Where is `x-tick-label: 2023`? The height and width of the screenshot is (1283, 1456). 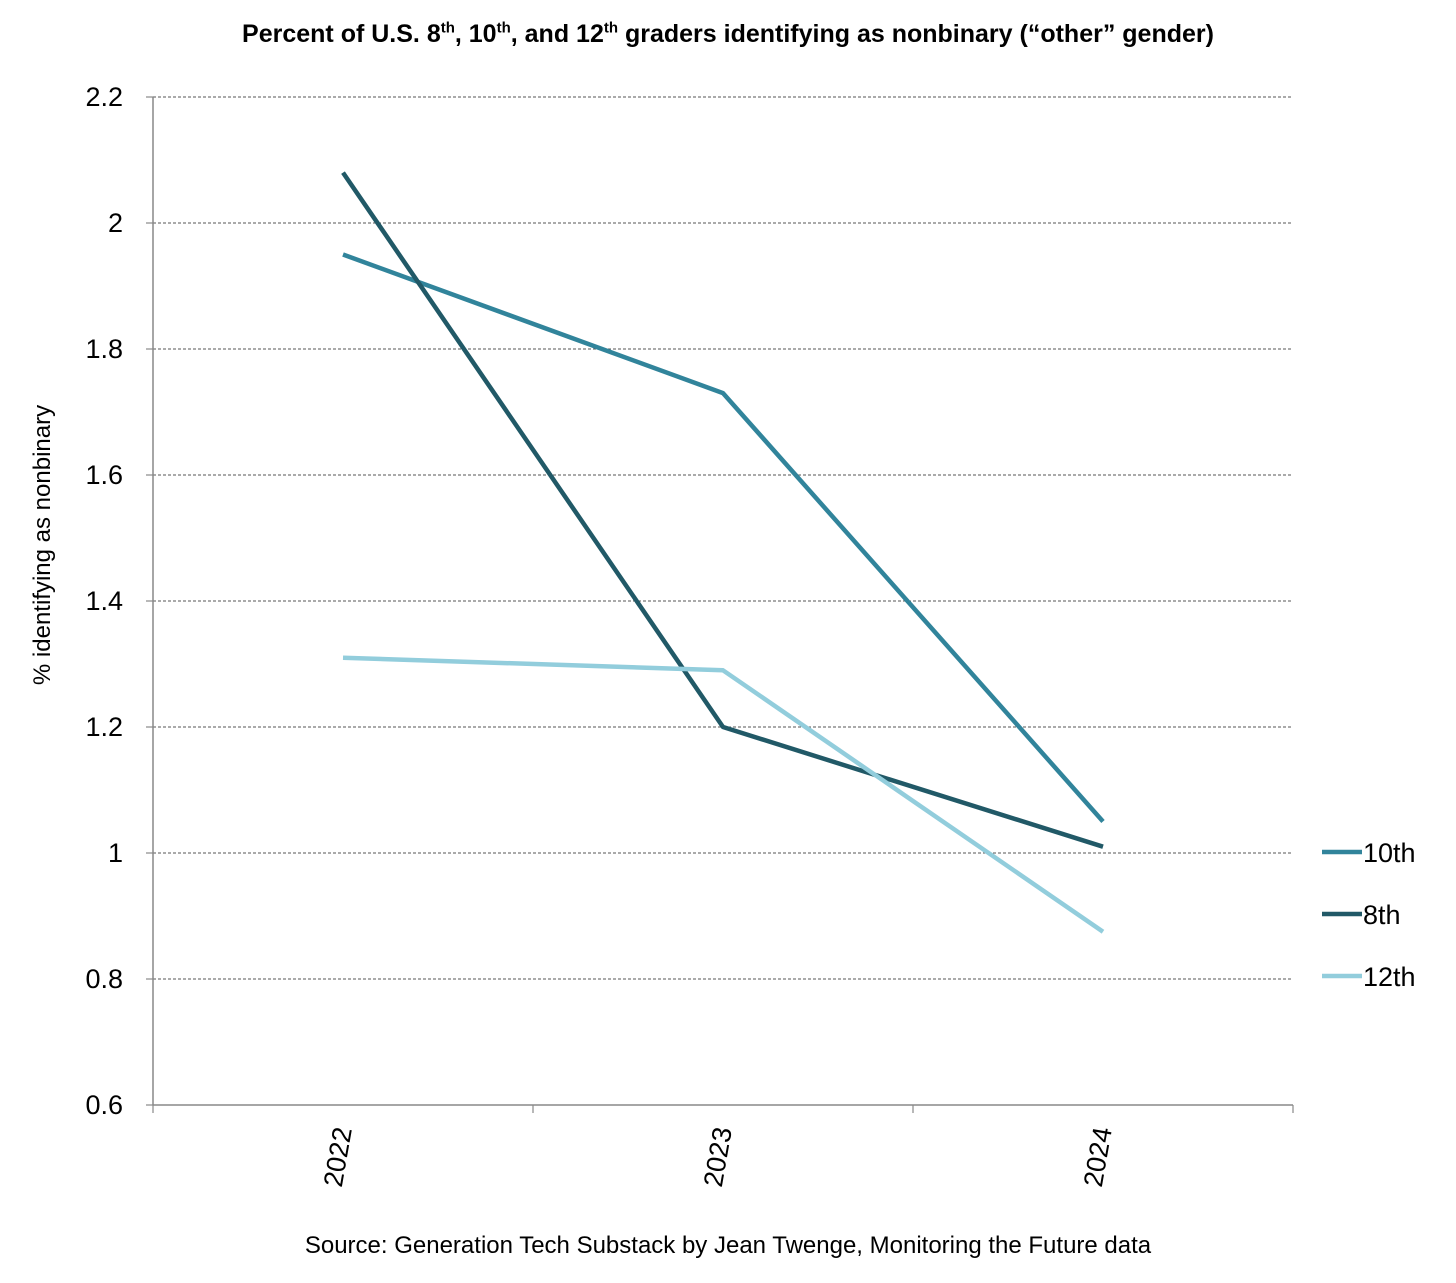 x-tick-label: 2023 is located at coordinates (718, 1157).